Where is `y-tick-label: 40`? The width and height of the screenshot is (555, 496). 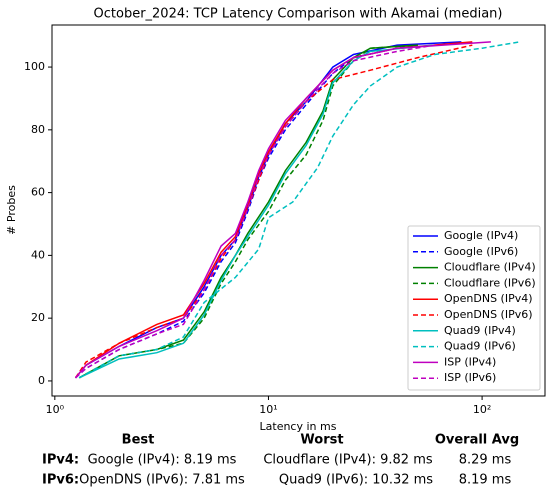 y-tick-label: 40 is located at coordinates (38, 254).